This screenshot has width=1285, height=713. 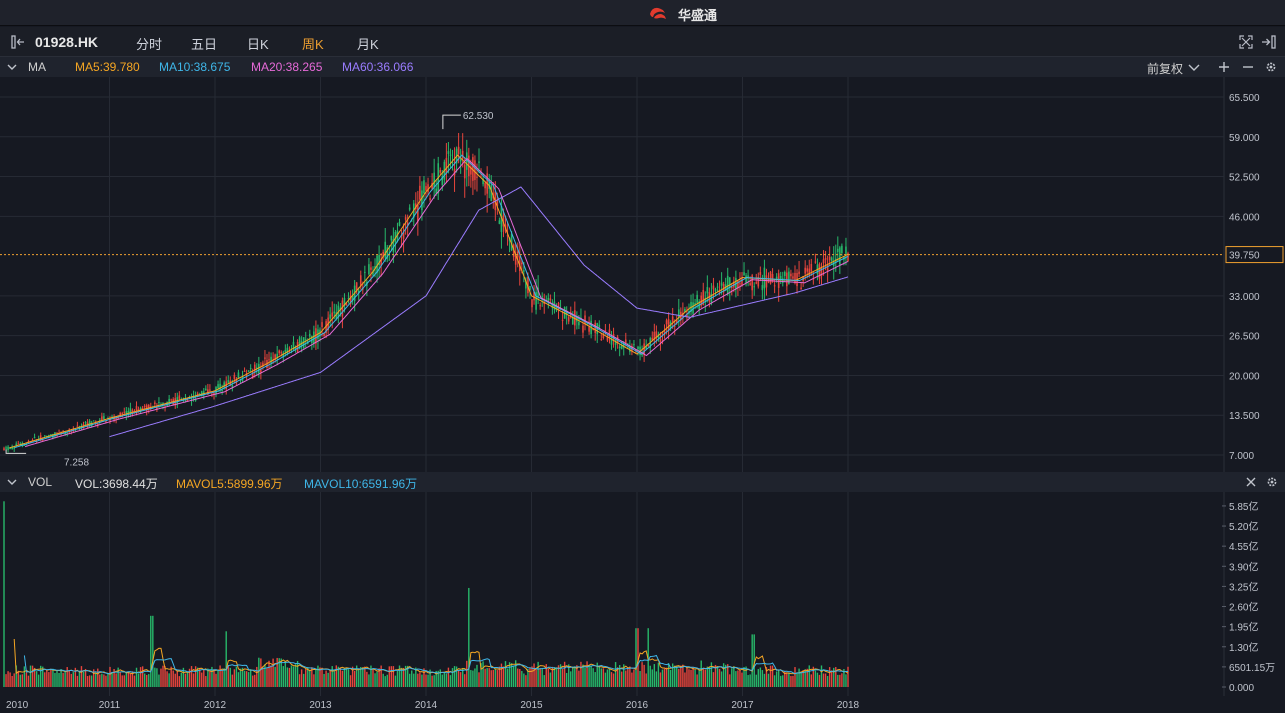 What do you see at coordinates (40, 482) in the screenshot?
I see `vol-label: VOL` at bounding box center [40, 482].